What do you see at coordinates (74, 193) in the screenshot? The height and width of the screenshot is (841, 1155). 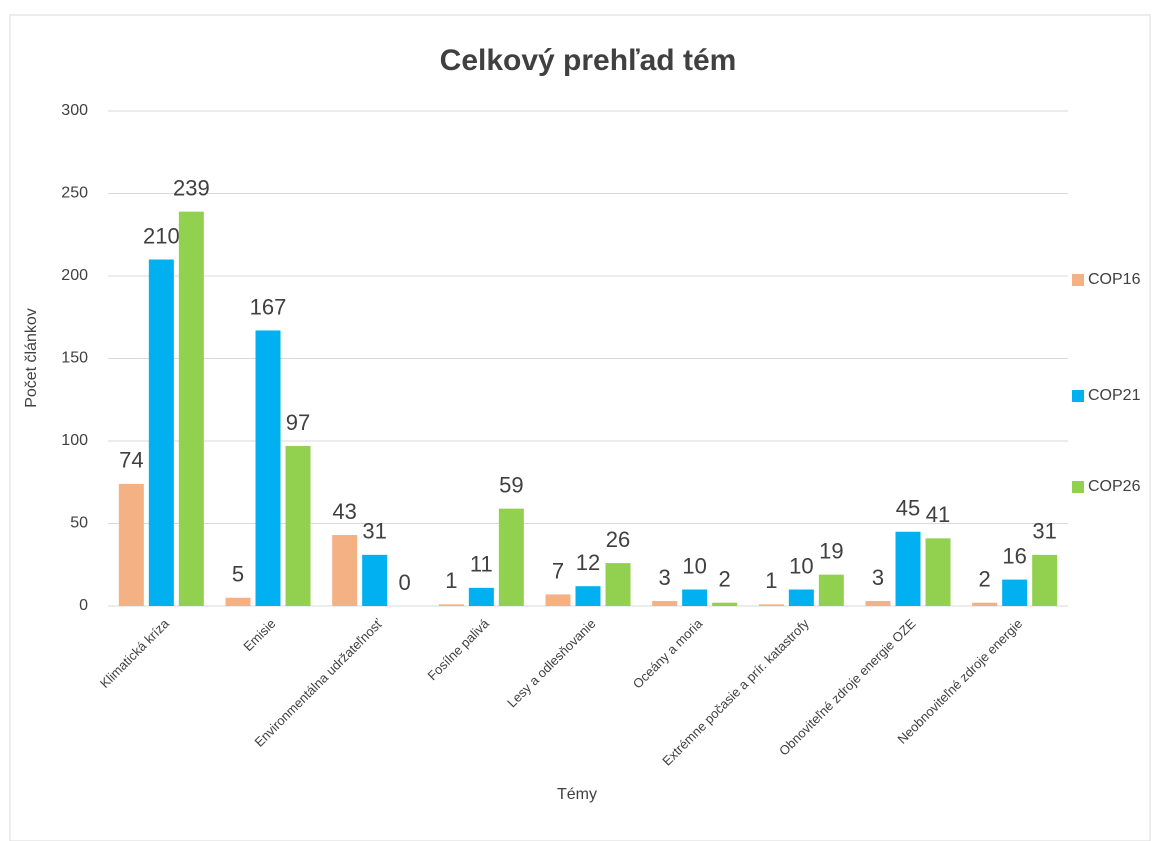 I see `y-tick-label: 250` at bounding box center [74, 193].